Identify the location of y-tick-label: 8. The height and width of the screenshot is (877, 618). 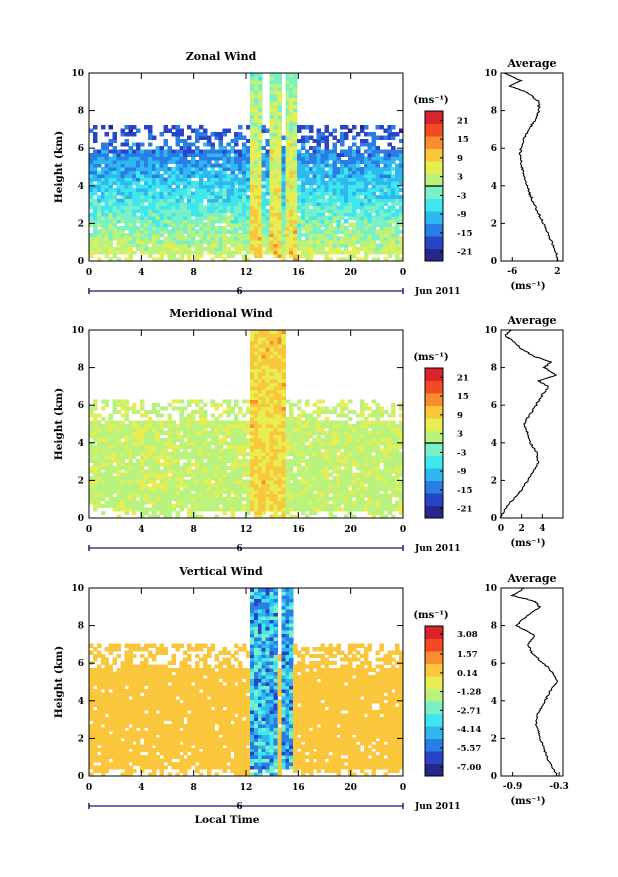
(81, 112).